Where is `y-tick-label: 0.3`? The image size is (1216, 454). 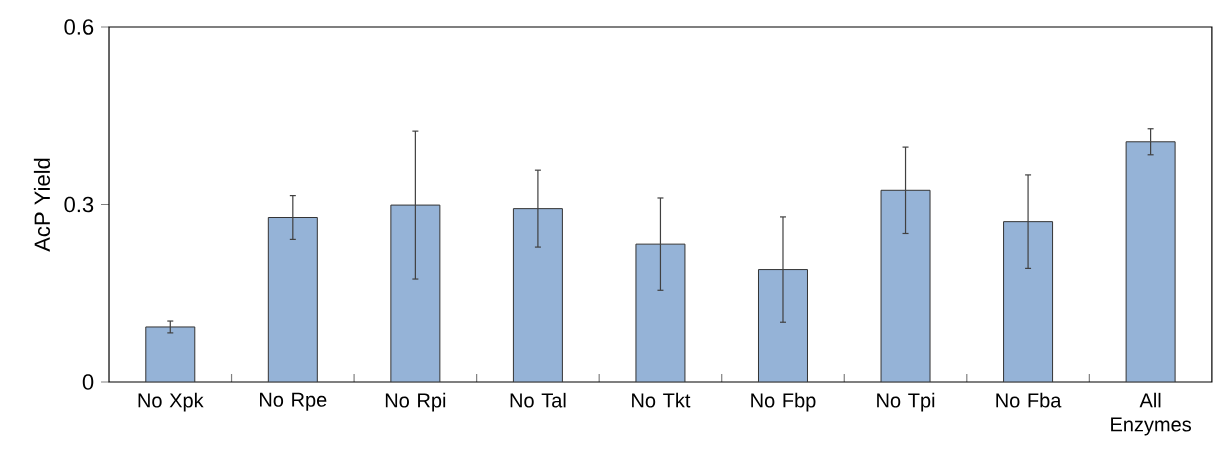
y-tick-label: 0.3 is located at coordinates (79, 204).